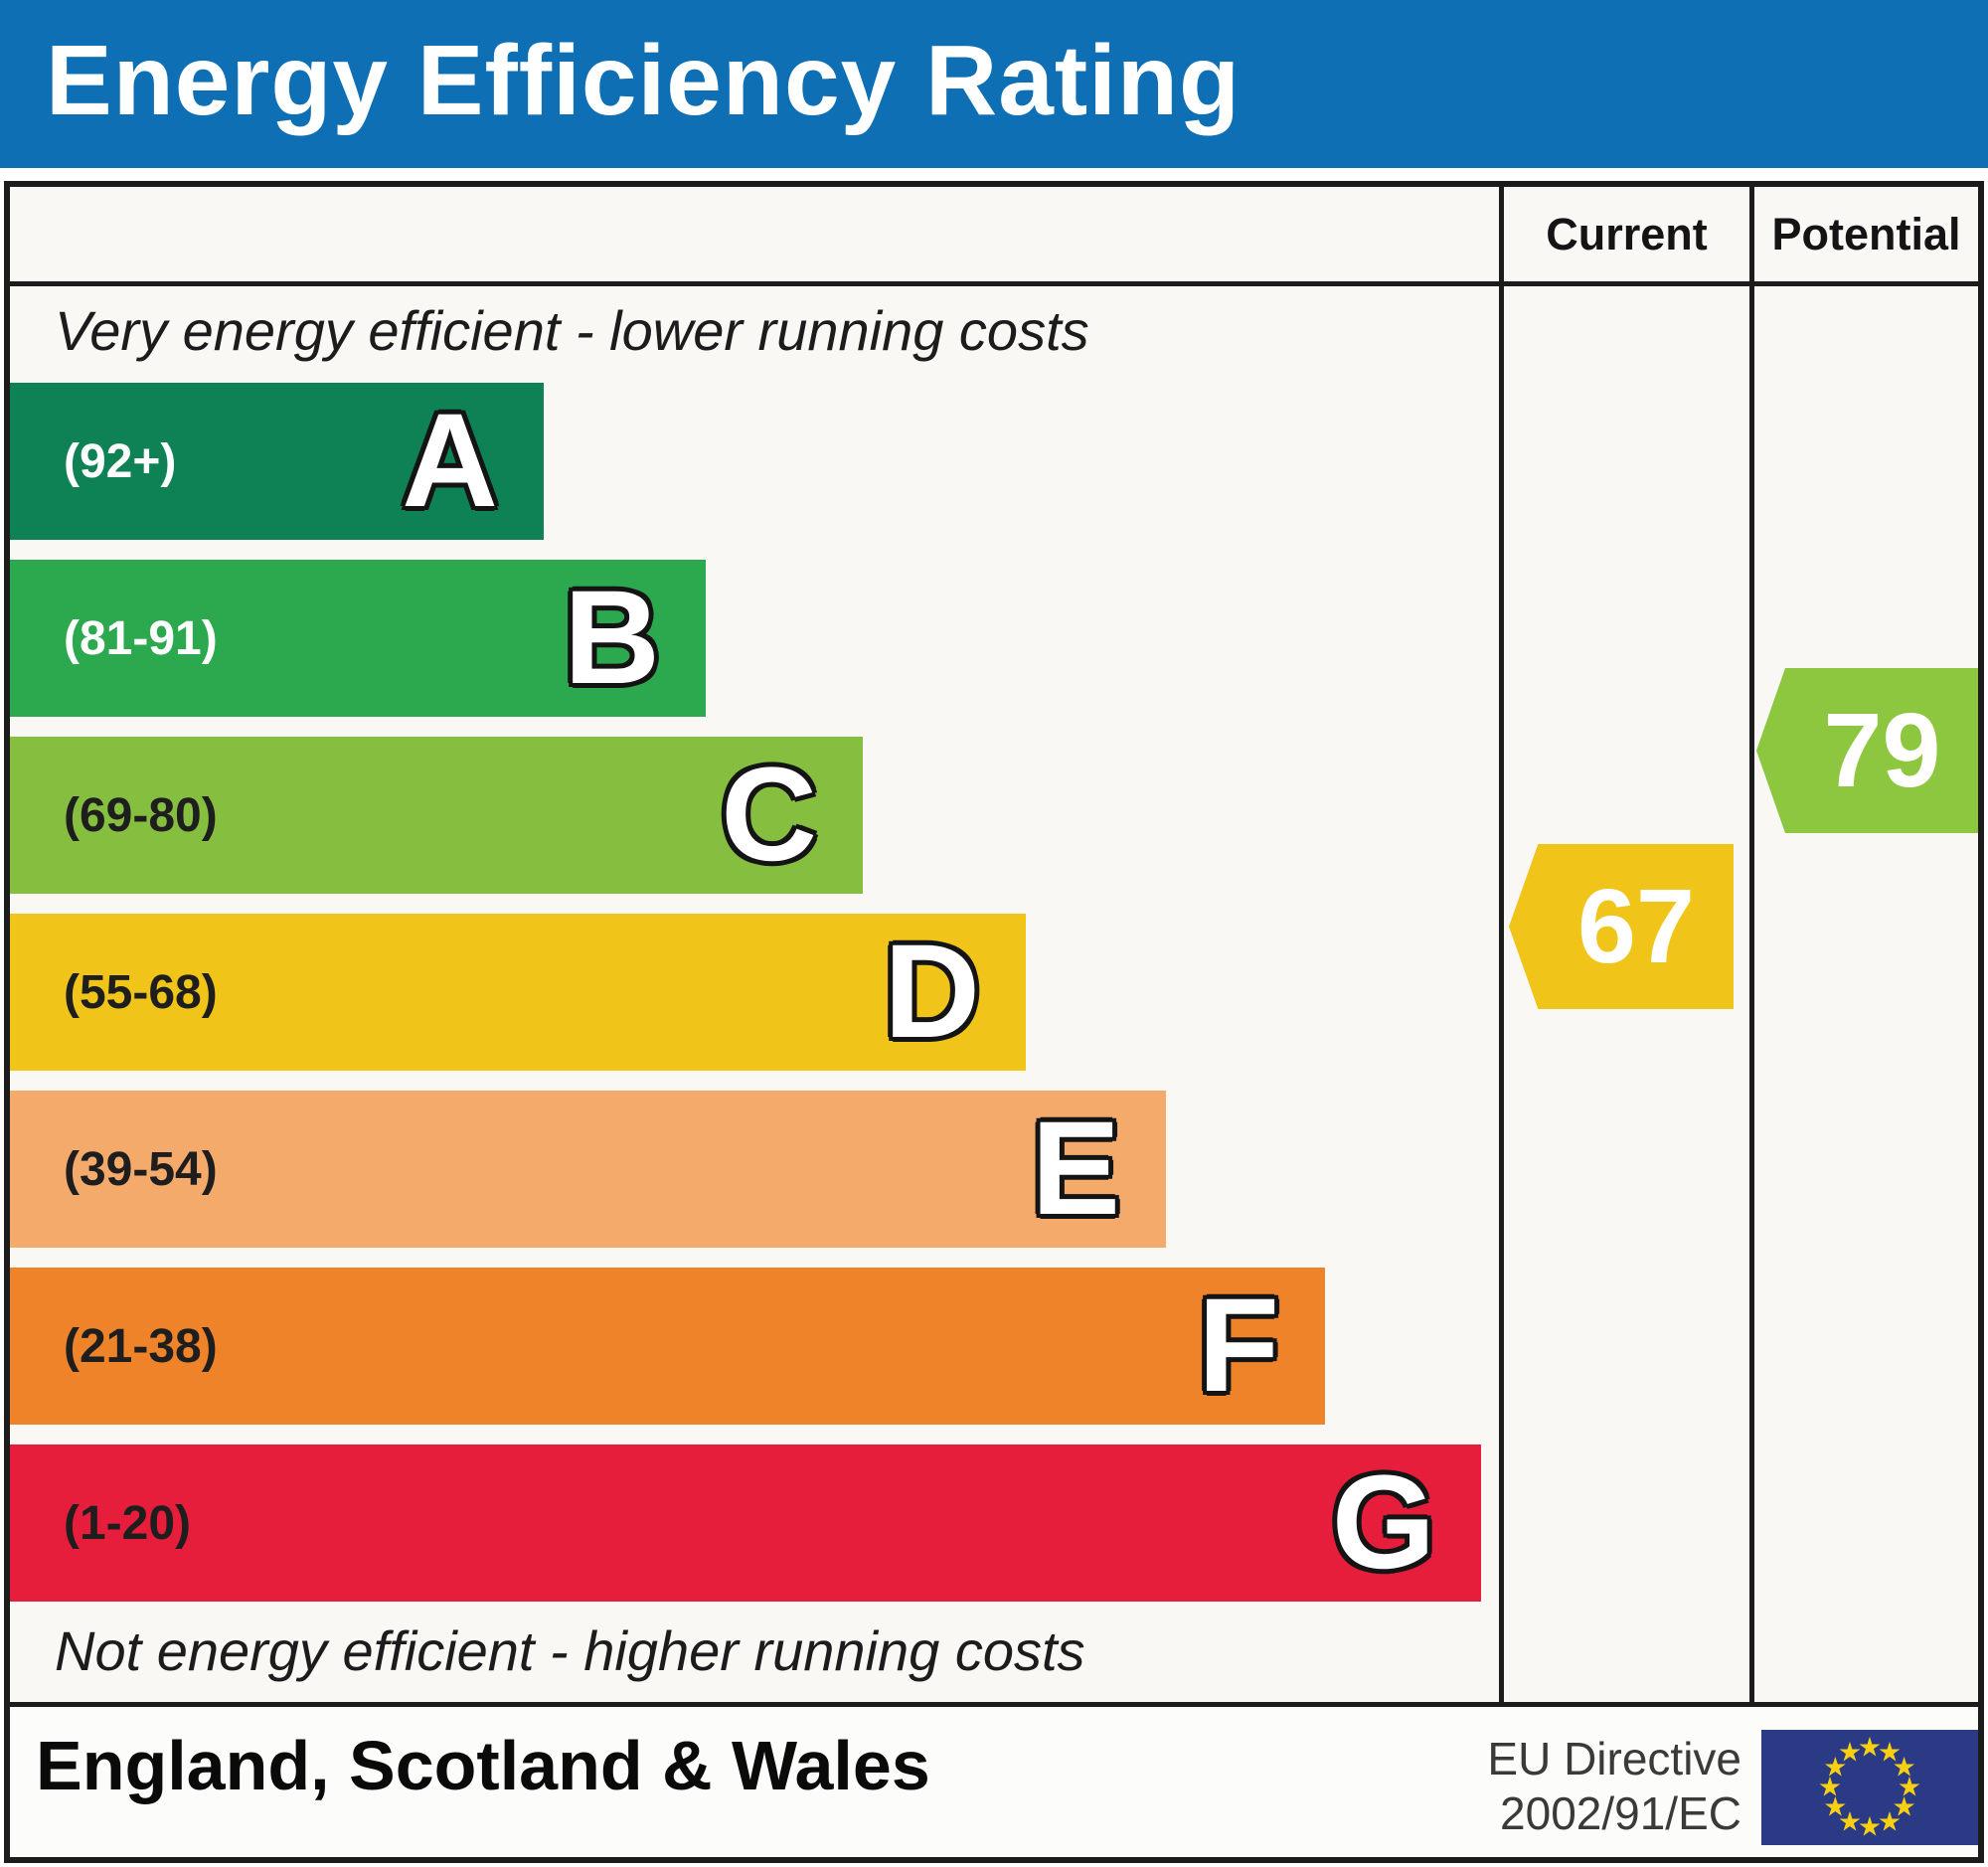 The height and width of the screenshot is (1867, 1988). I want to click on band-a: (92+) A, so click(277, 461).